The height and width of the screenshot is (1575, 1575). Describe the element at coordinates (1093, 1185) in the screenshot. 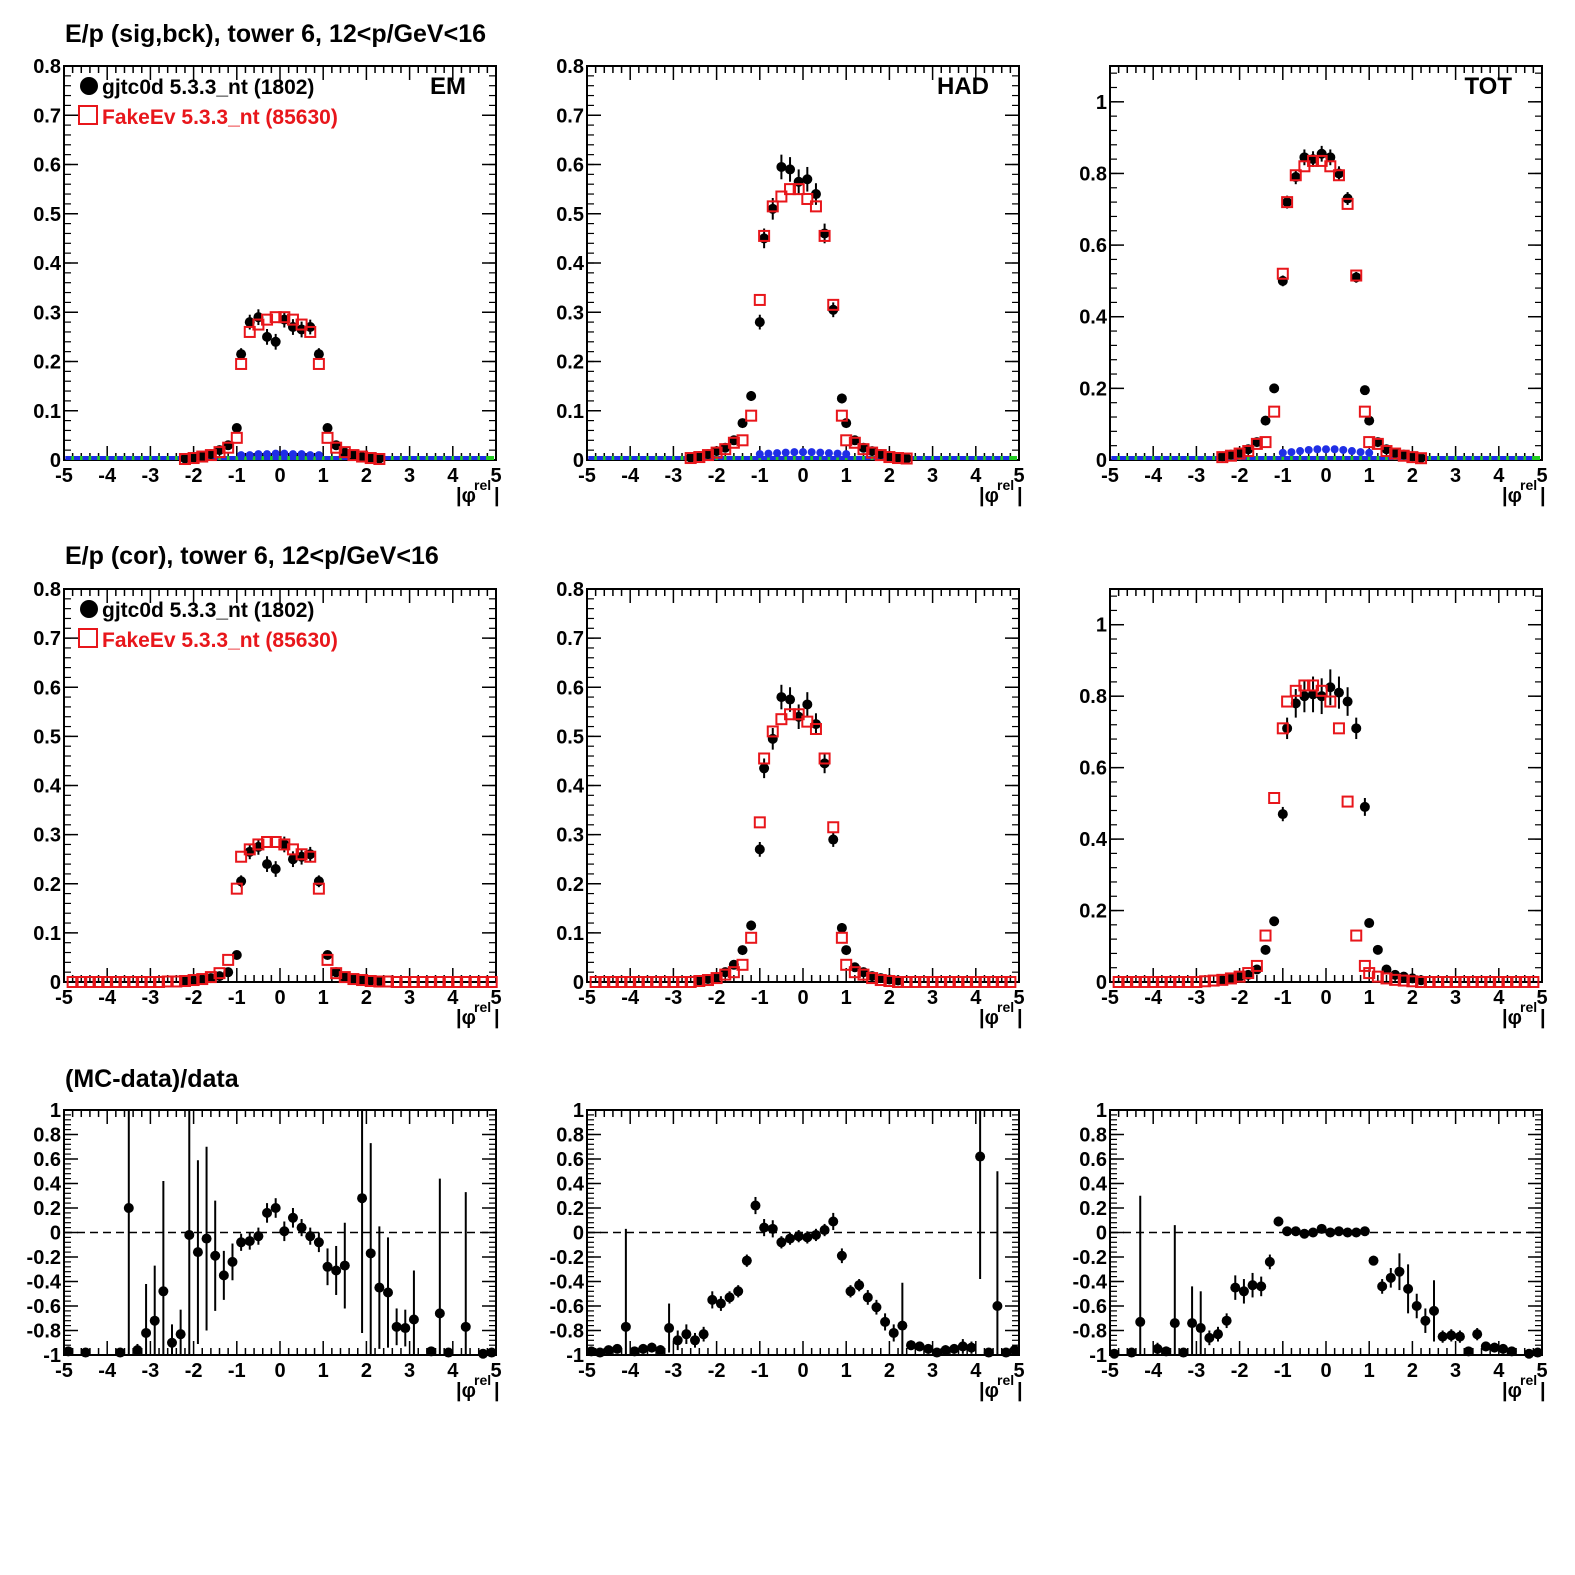

I see `y-tick-label: 0.4` at that location.